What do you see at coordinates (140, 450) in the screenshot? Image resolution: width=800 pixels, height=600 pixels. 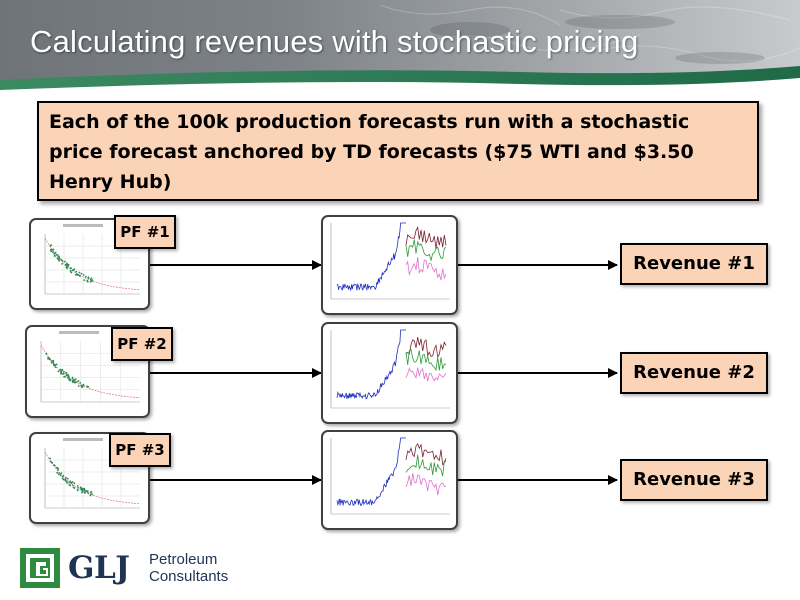 I see `pf-label-3: PF #3` at bounding box center [140, 450].